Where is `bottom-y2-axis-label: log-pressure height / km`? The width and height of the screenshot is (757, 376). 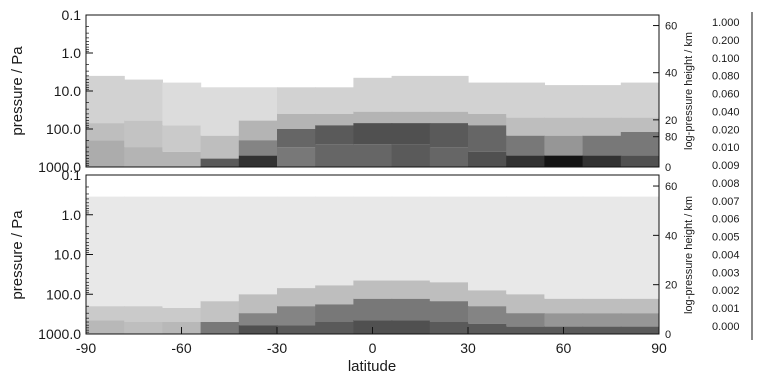 bottom-y2-axis-label: log-pressure height / km is located at coordinates (689, 255).